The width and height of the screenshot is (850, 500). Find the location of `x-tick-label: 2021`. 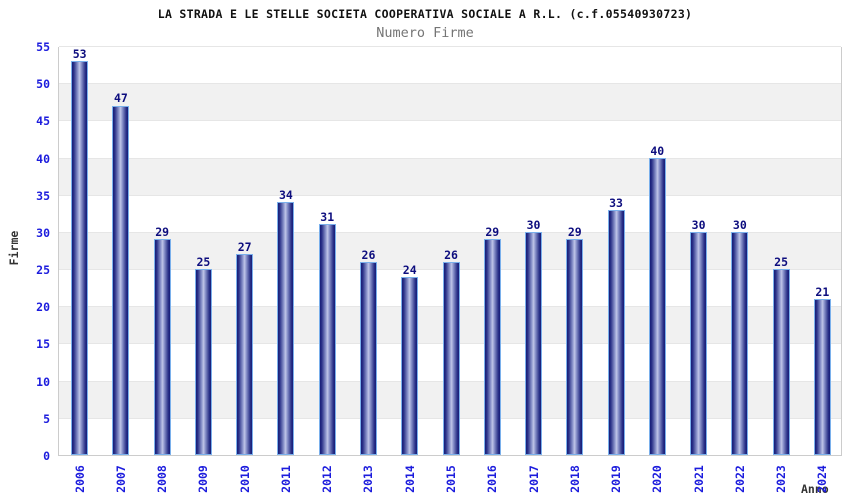

x-tick-label: 2021 is located at coordinates (698, 479).